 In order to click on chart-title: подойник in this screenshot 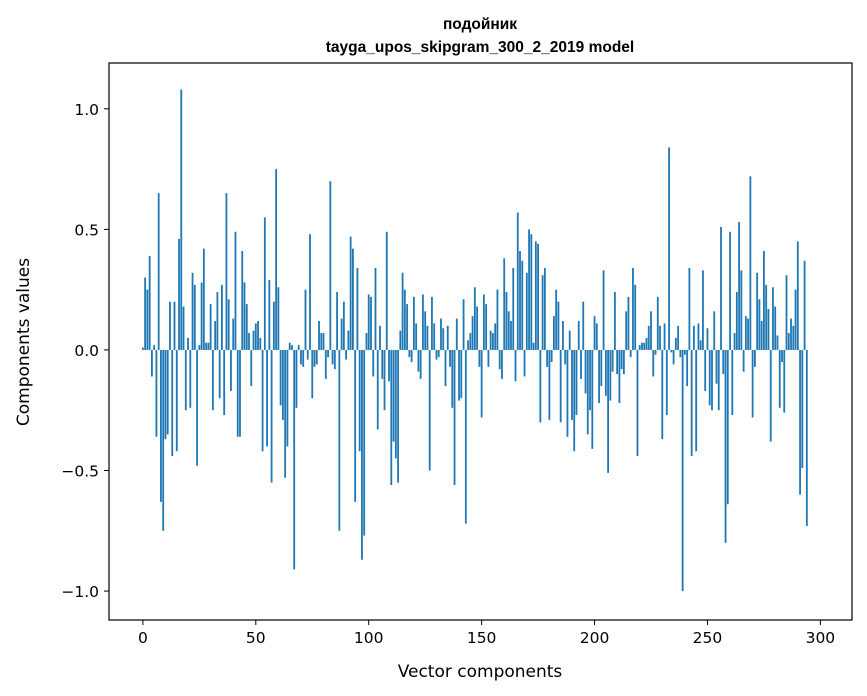, I will do `click(480, 24)`.